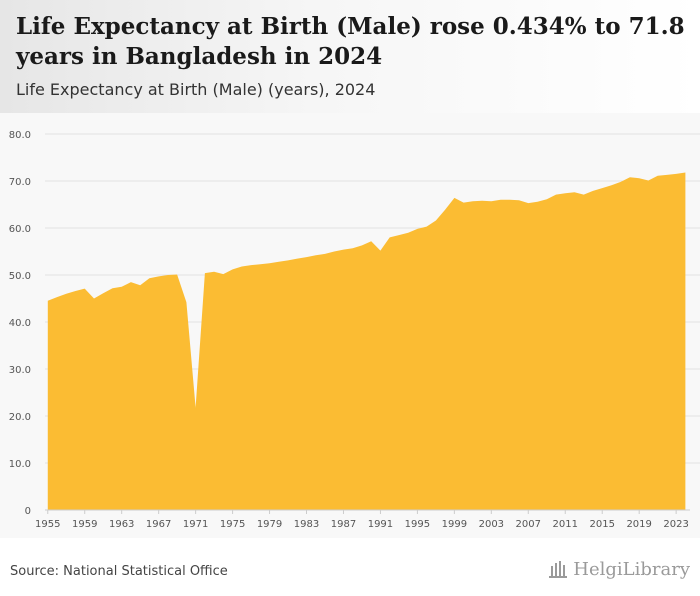 This screenshot has height=596, width=700. What do you see at coordinates (269, 524) in the screenshot?
I see `x-tick-label: 1979` at bounding box center [269, 524].